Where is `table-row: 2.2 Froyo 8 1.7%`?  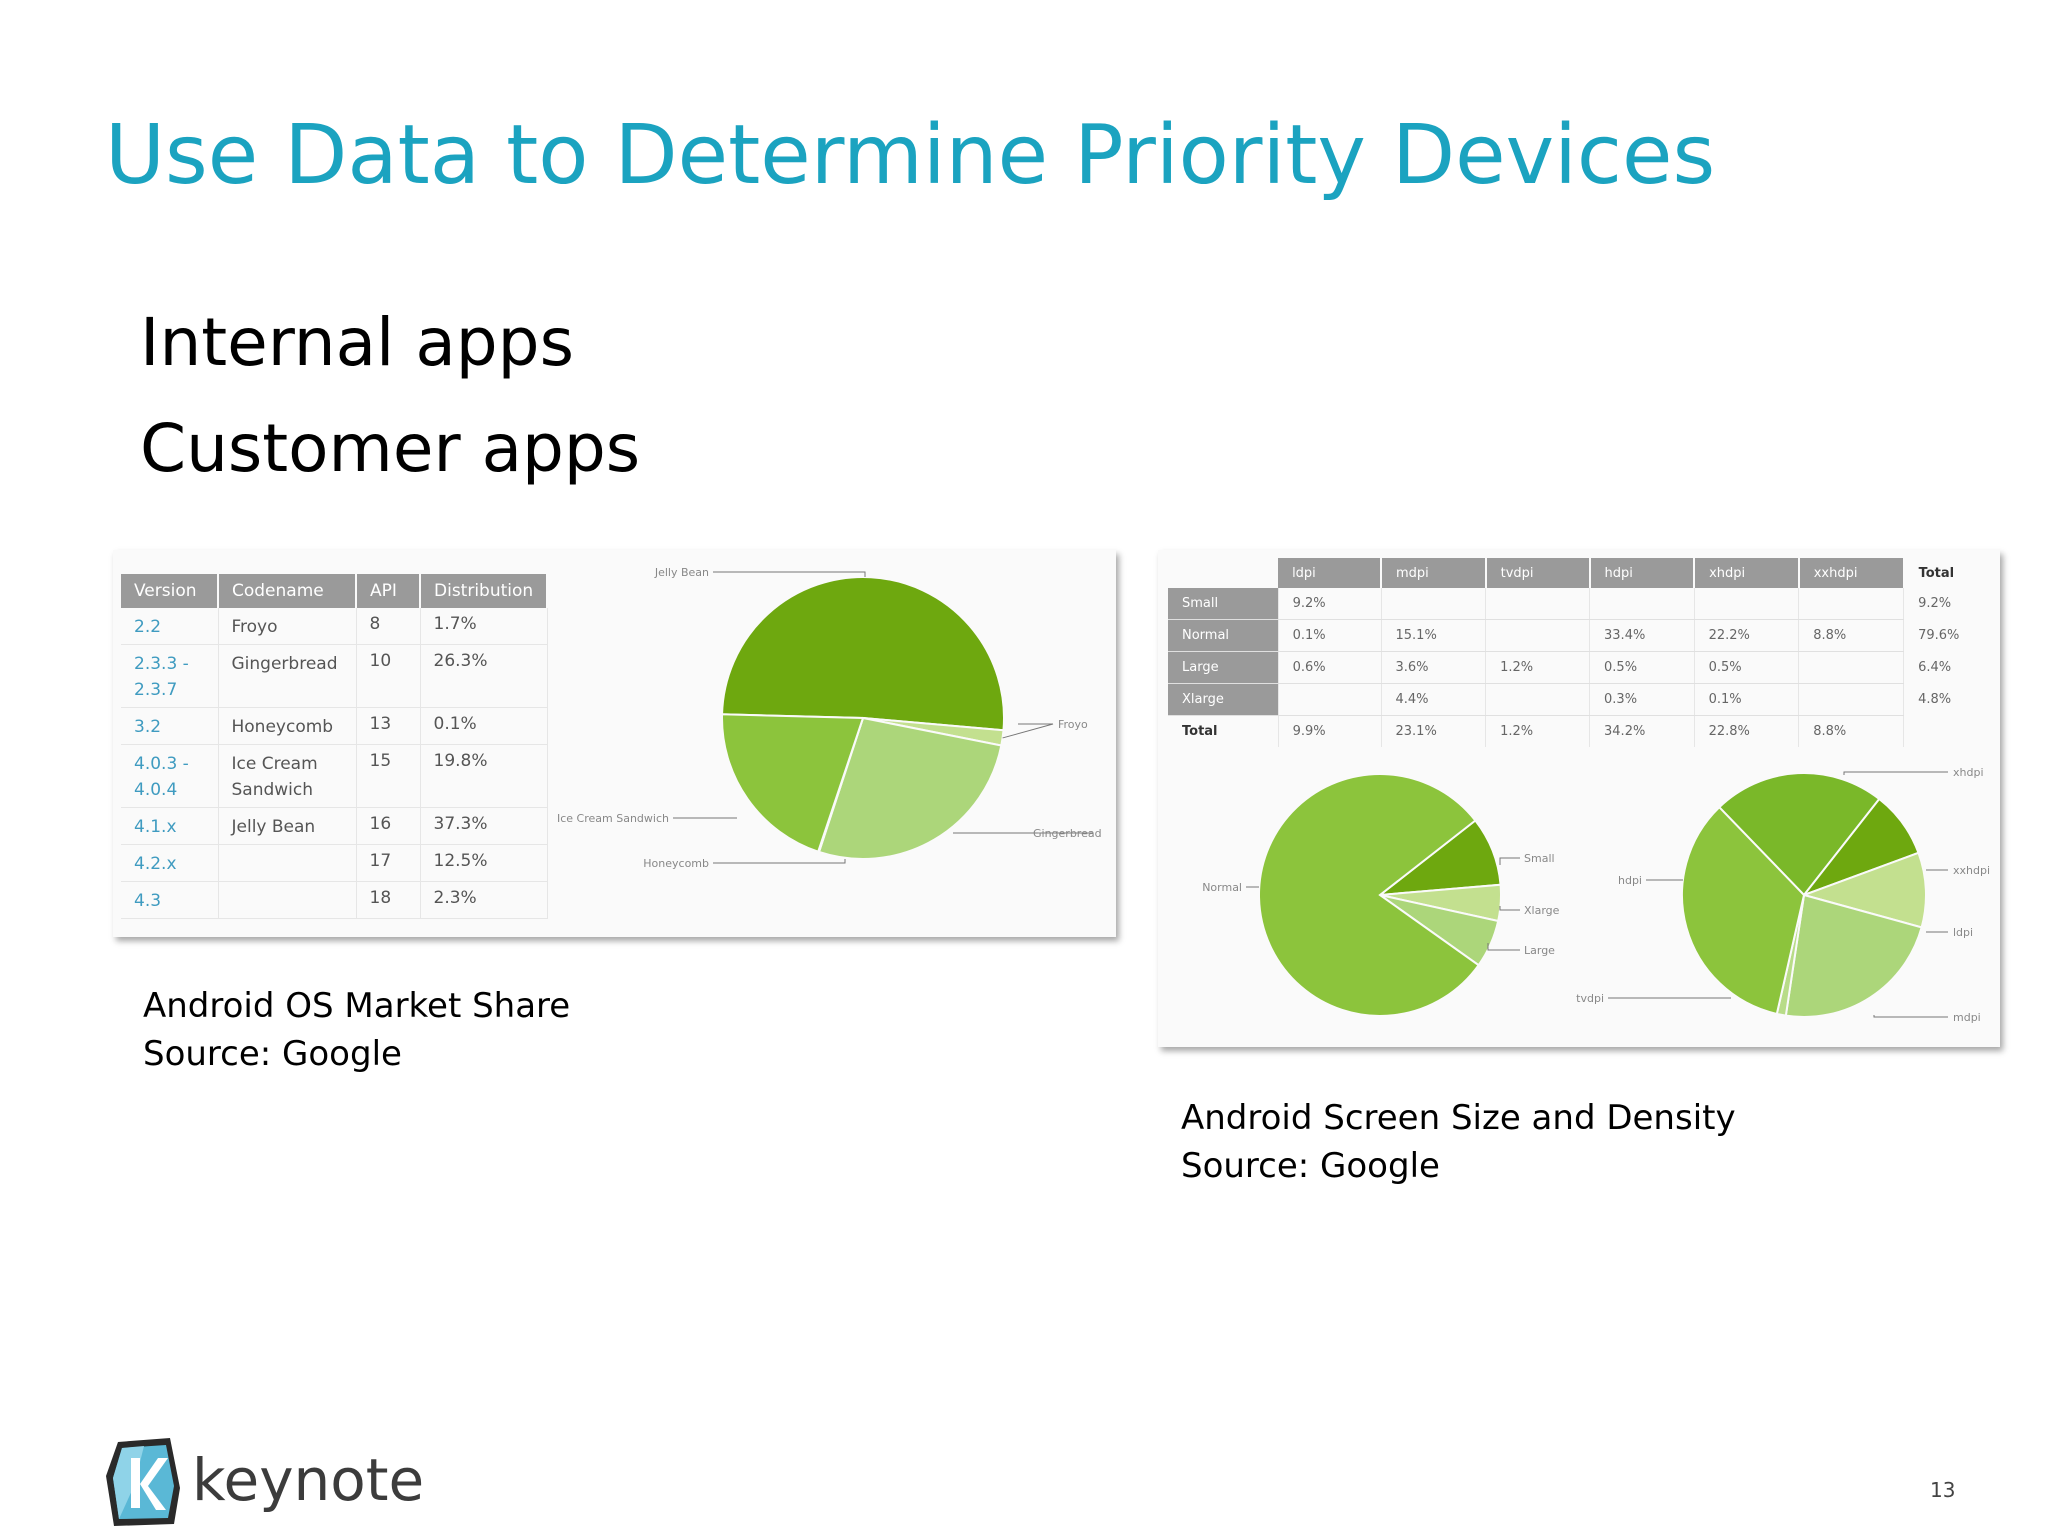
table-row: 2.2 Froyo 8 1.7% is located at coordinates (334, 626).